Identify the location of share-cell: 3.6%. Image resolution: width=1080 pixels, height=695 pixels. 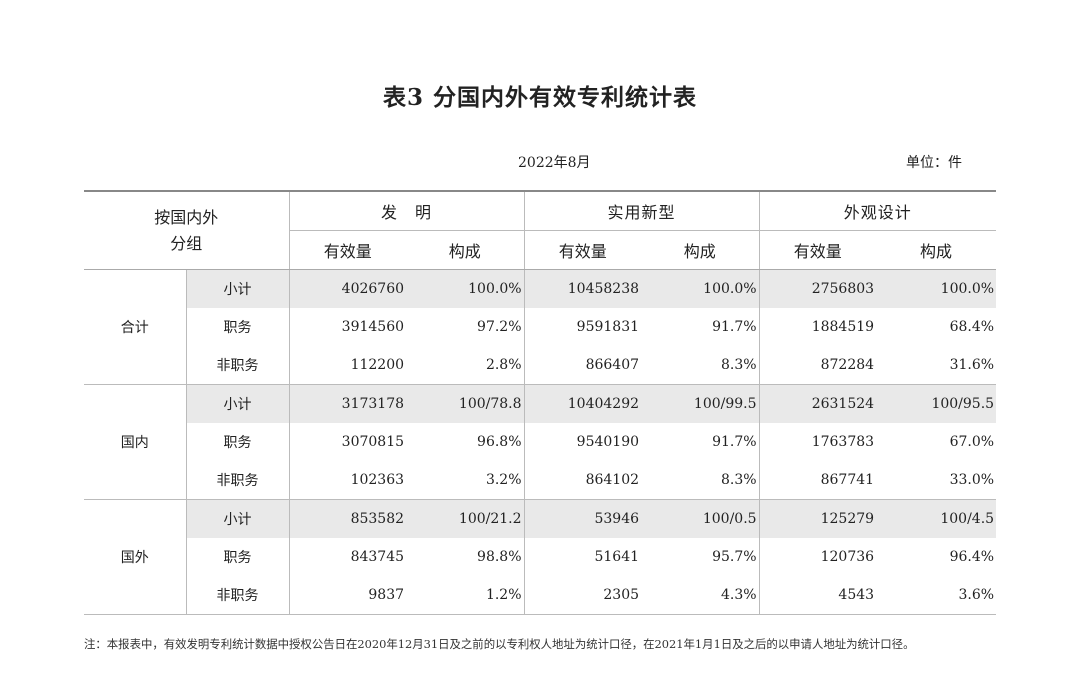
(936, 595).